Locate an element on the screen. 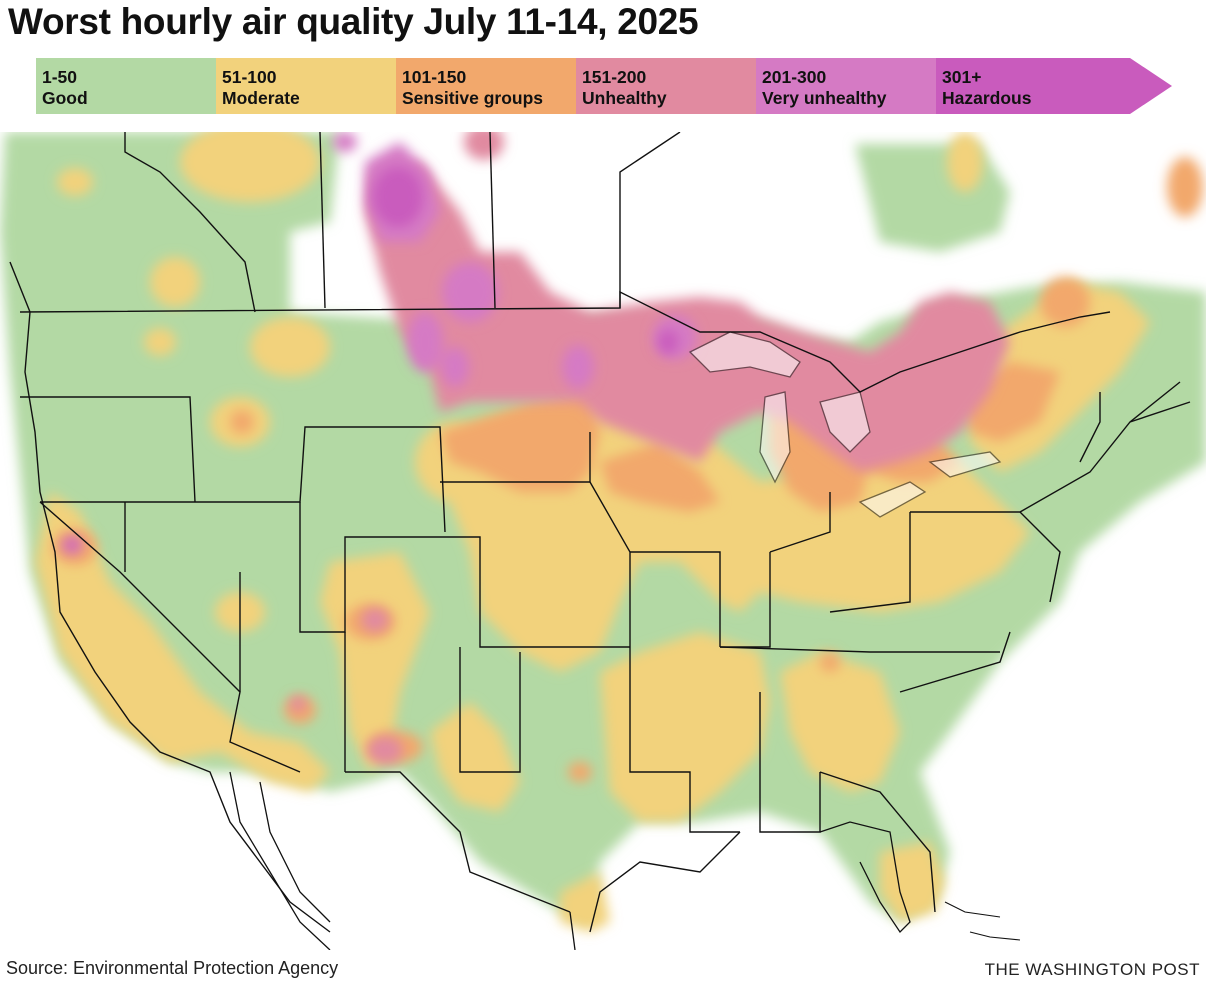 This screenshot has height=985, width=1206. legend-label: Good is located at coordinates (65, 98).